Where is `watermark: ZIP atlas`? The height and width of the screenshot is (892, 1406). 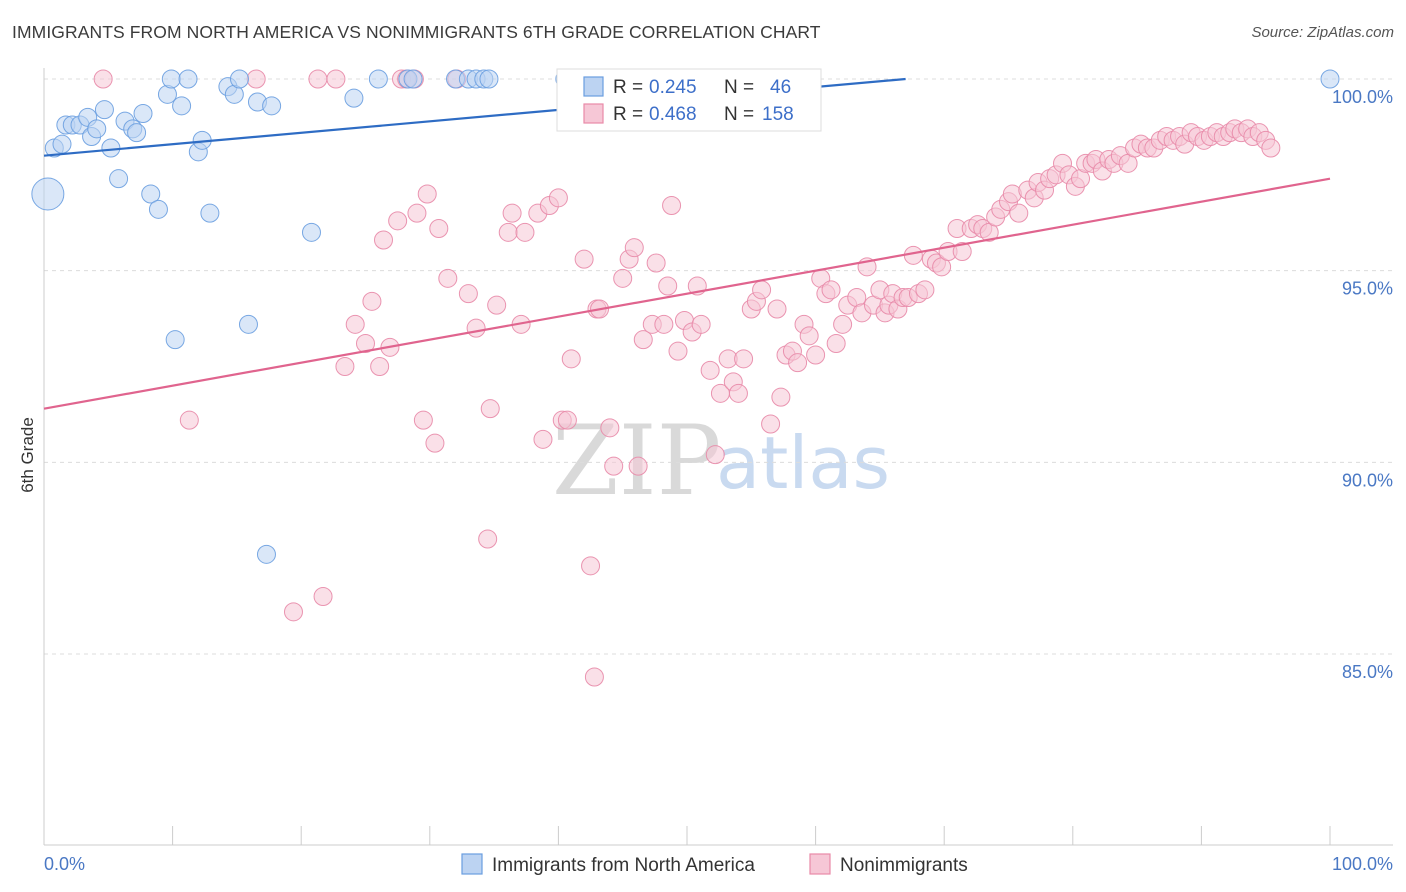 watermark: ZIP atlas is located at coordinates (721, 461).